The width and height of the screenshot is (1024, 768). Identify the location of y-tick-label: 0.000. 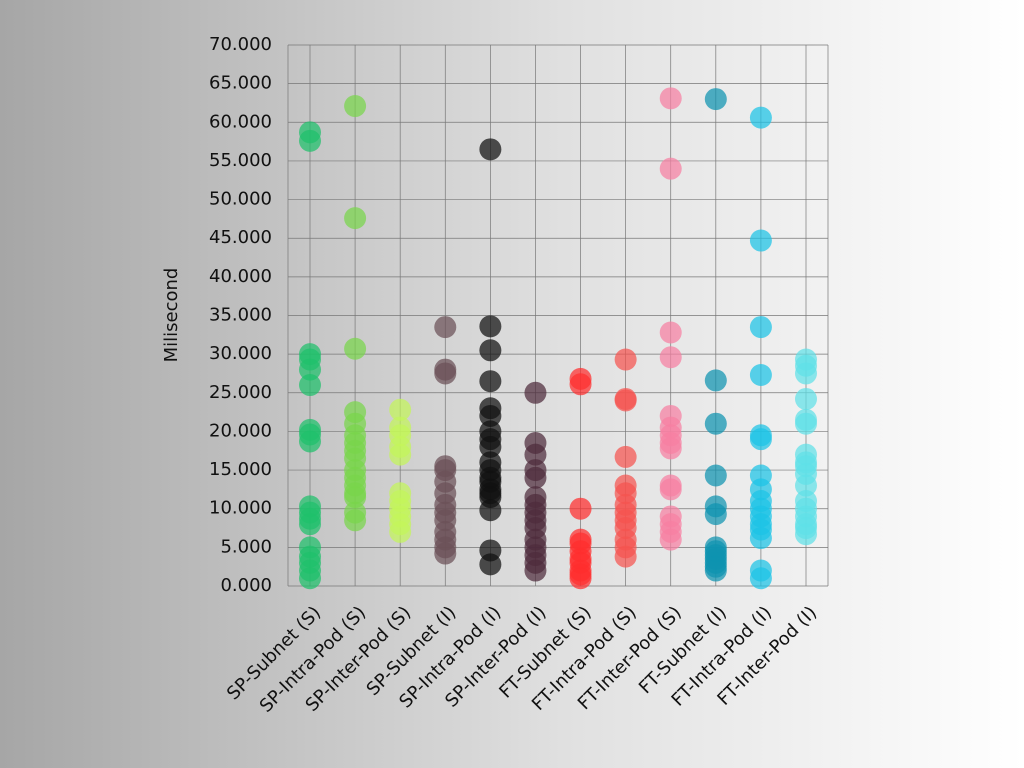
(246, 585).